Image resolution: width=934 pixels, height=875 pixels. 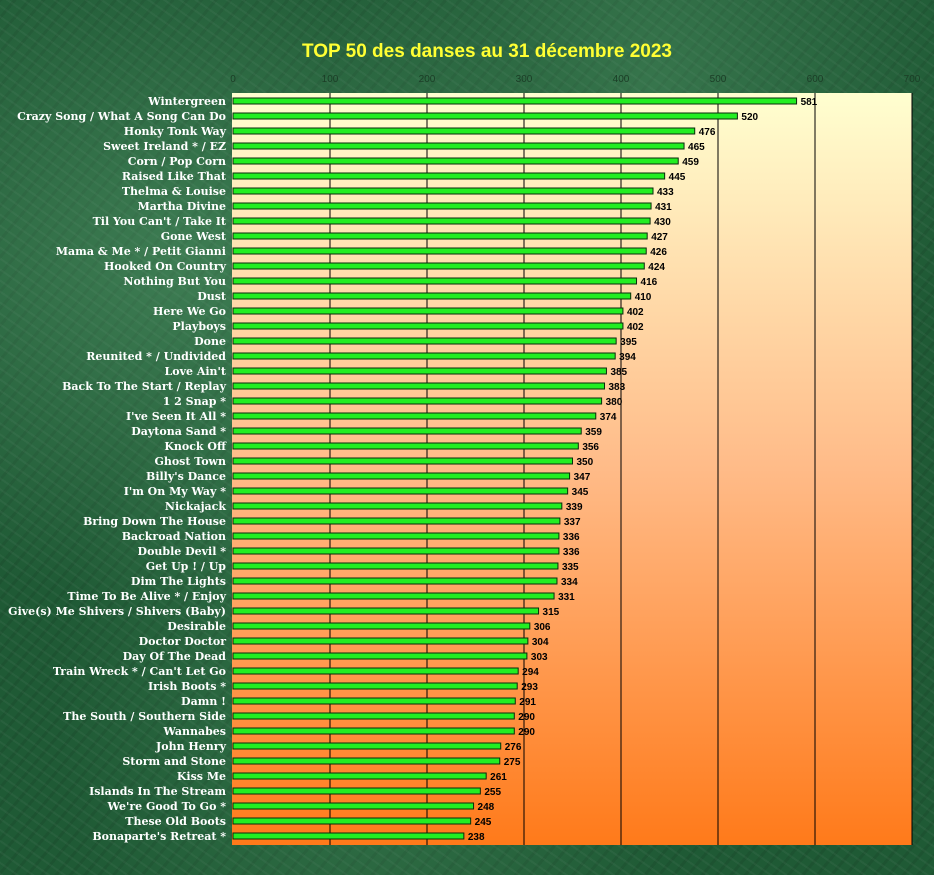 I want to click on data-label: 290, so click(x=526, y=732).